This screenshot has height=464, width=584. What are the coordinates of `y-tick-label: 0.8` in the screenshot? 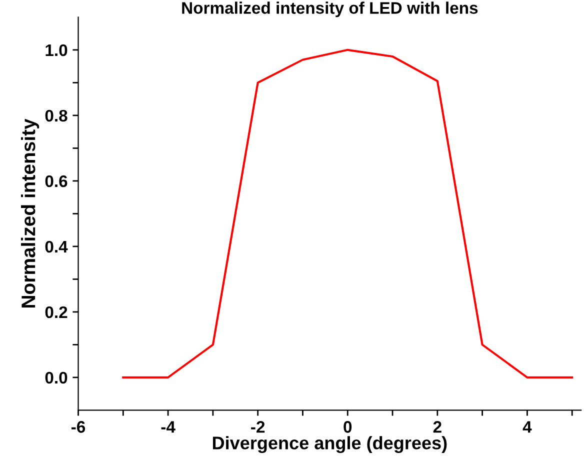 It's located at (56, 116).